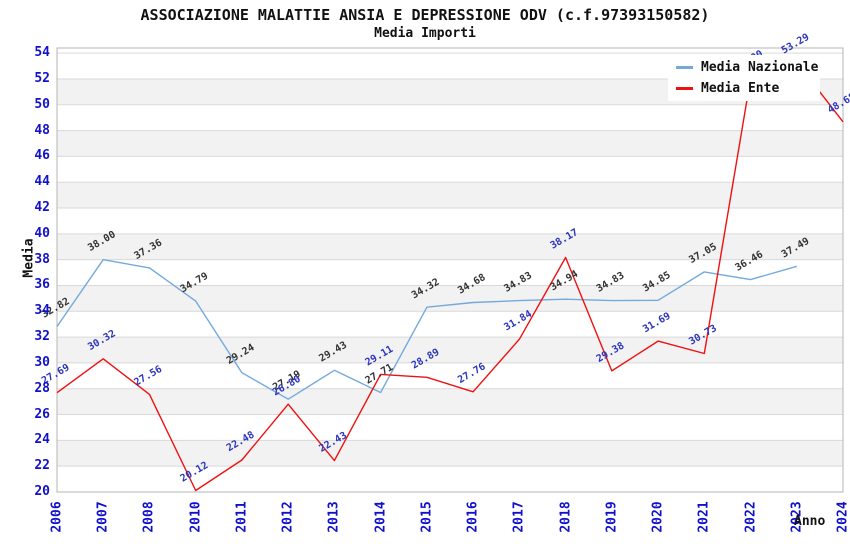  What do you see at coordinates (42, 440) in the screenshot?
I see `y-tick-label: 24` at bounding box center [42, 440].